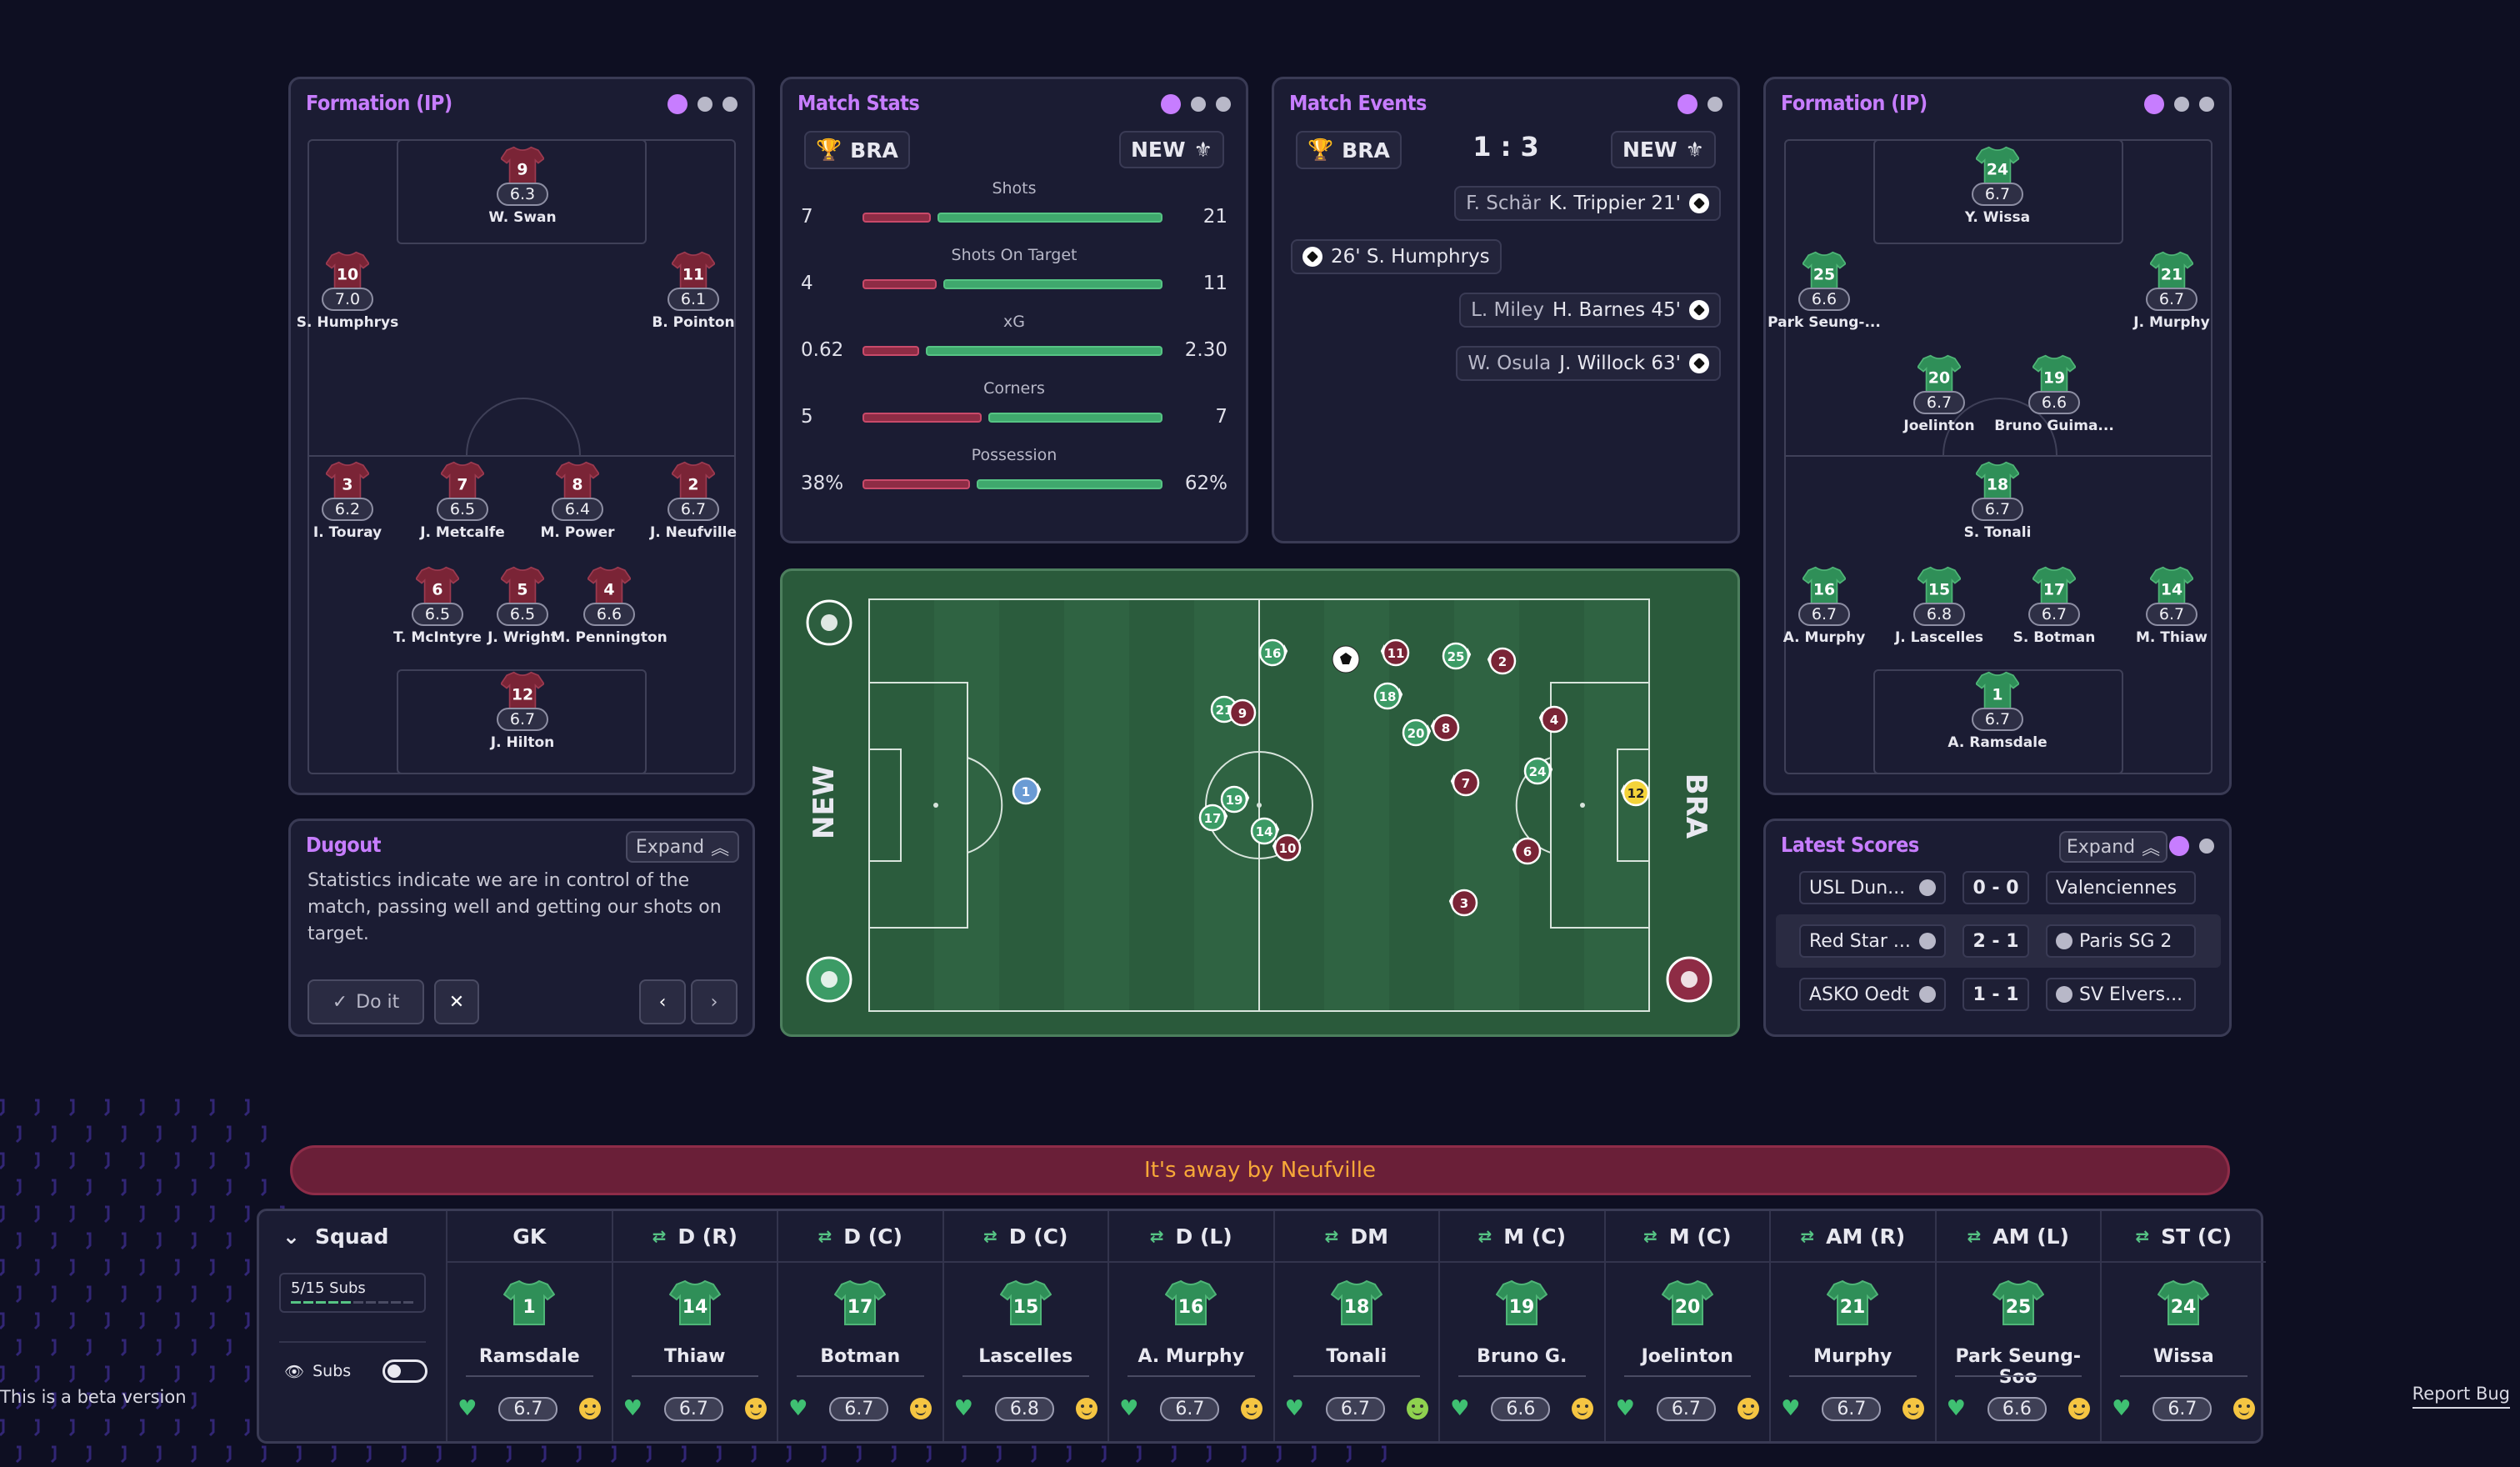 The height and width of the screenshot is (1467, 2520). What do you see at coordinates (405, 1371) in the screenshot?
I see `subs-switch` at bounding box center [405, 1371].